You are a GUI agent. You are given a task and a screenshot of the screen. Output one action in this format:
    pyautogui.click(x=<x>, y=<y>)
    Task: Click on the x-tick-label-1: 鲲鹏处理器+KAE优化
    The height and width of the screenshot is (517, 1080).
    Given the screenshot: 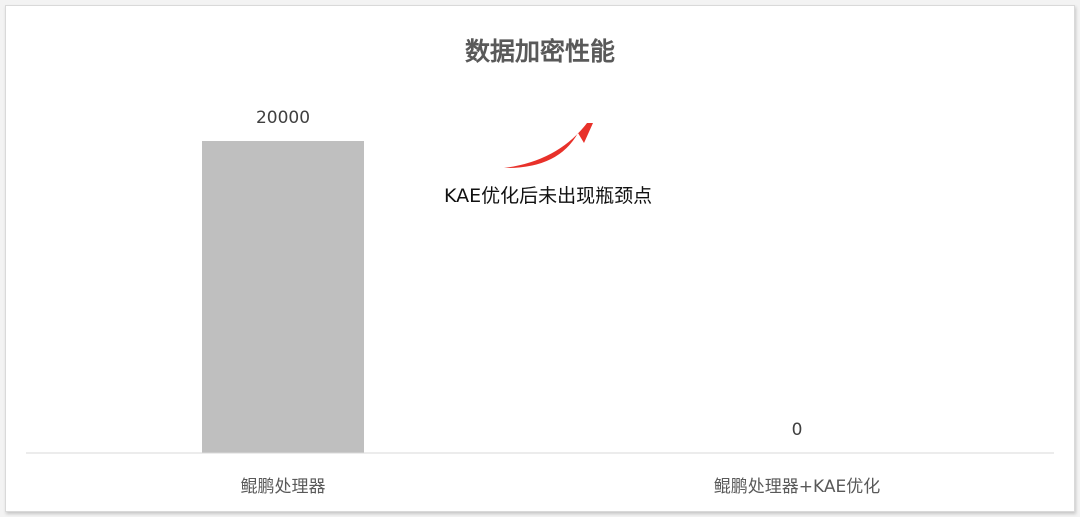 What is the action you would take?
    pyautogui.click(x=797, y=487)
    